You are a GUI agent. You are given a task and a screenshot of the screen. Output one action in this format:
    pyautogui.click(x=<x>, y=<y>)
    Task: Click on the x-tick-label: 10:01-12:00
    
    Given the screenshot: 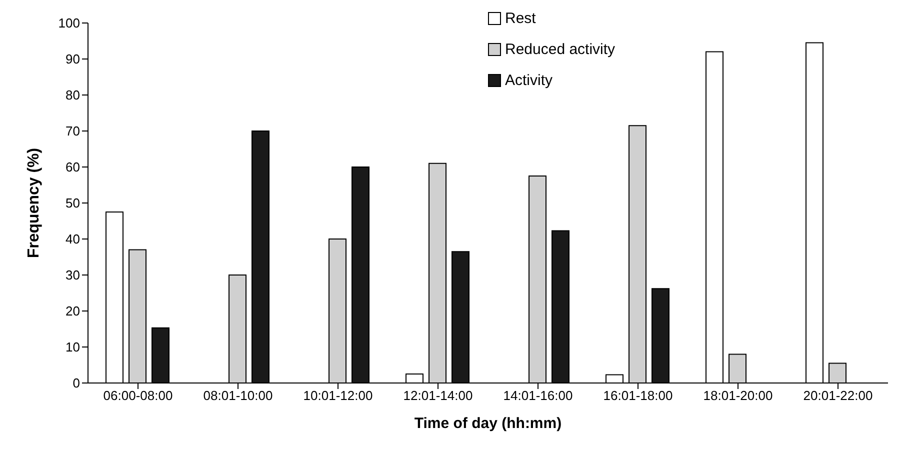 What is the action you would take?
    pyautogui.click(x=338, y=396)
    